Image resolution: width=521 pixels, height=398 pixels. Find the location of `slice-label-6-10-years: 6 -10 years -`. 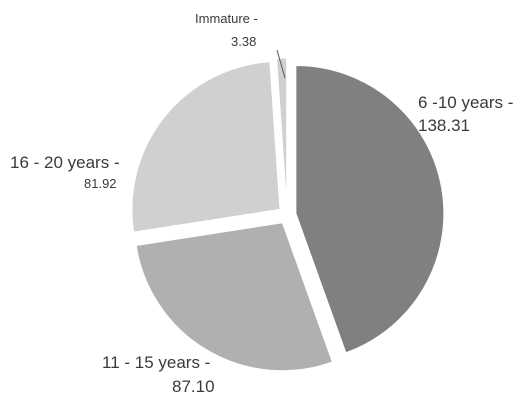

slice-label-6-10-years: 6 -10 years - is located at coordinates (465, 102).